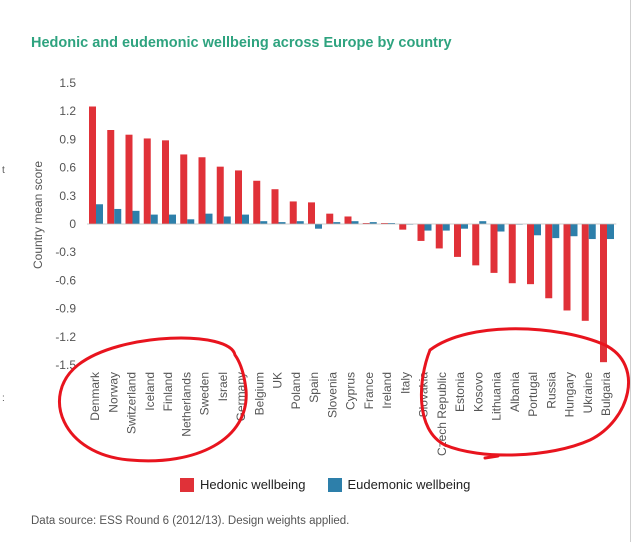 This screenshot has height=542, width=640. I want to click on hedonic-bar-germany, so click(238, 197).